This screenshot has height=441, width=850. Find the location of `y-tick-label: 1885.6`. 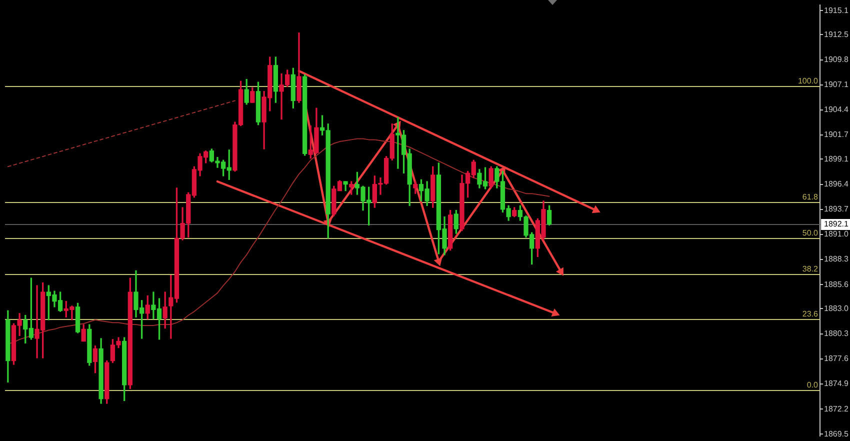

y-tick-label: 1885.6 is located at coordinates (837, 284).